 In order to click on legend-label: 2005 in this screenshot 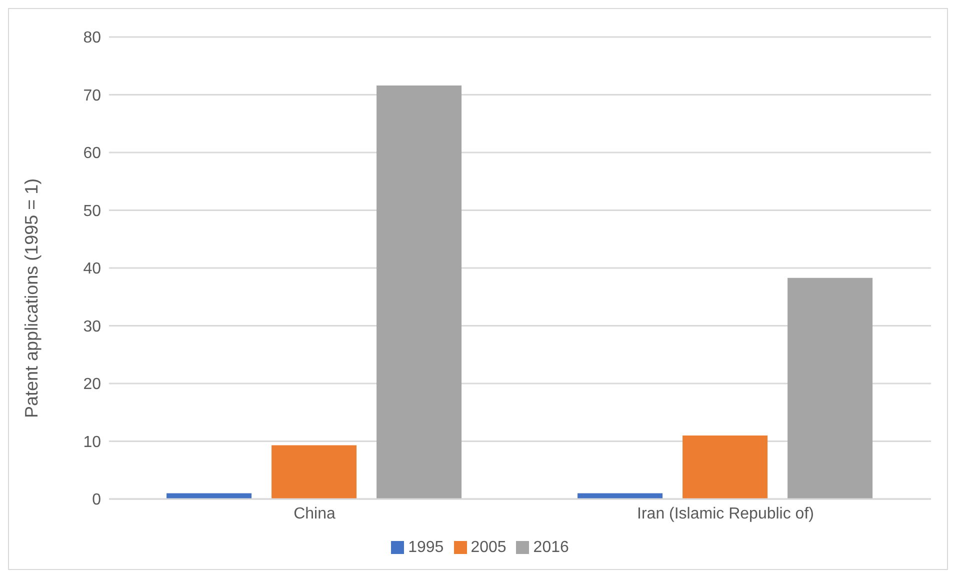, I will do `click(488, 547)`.